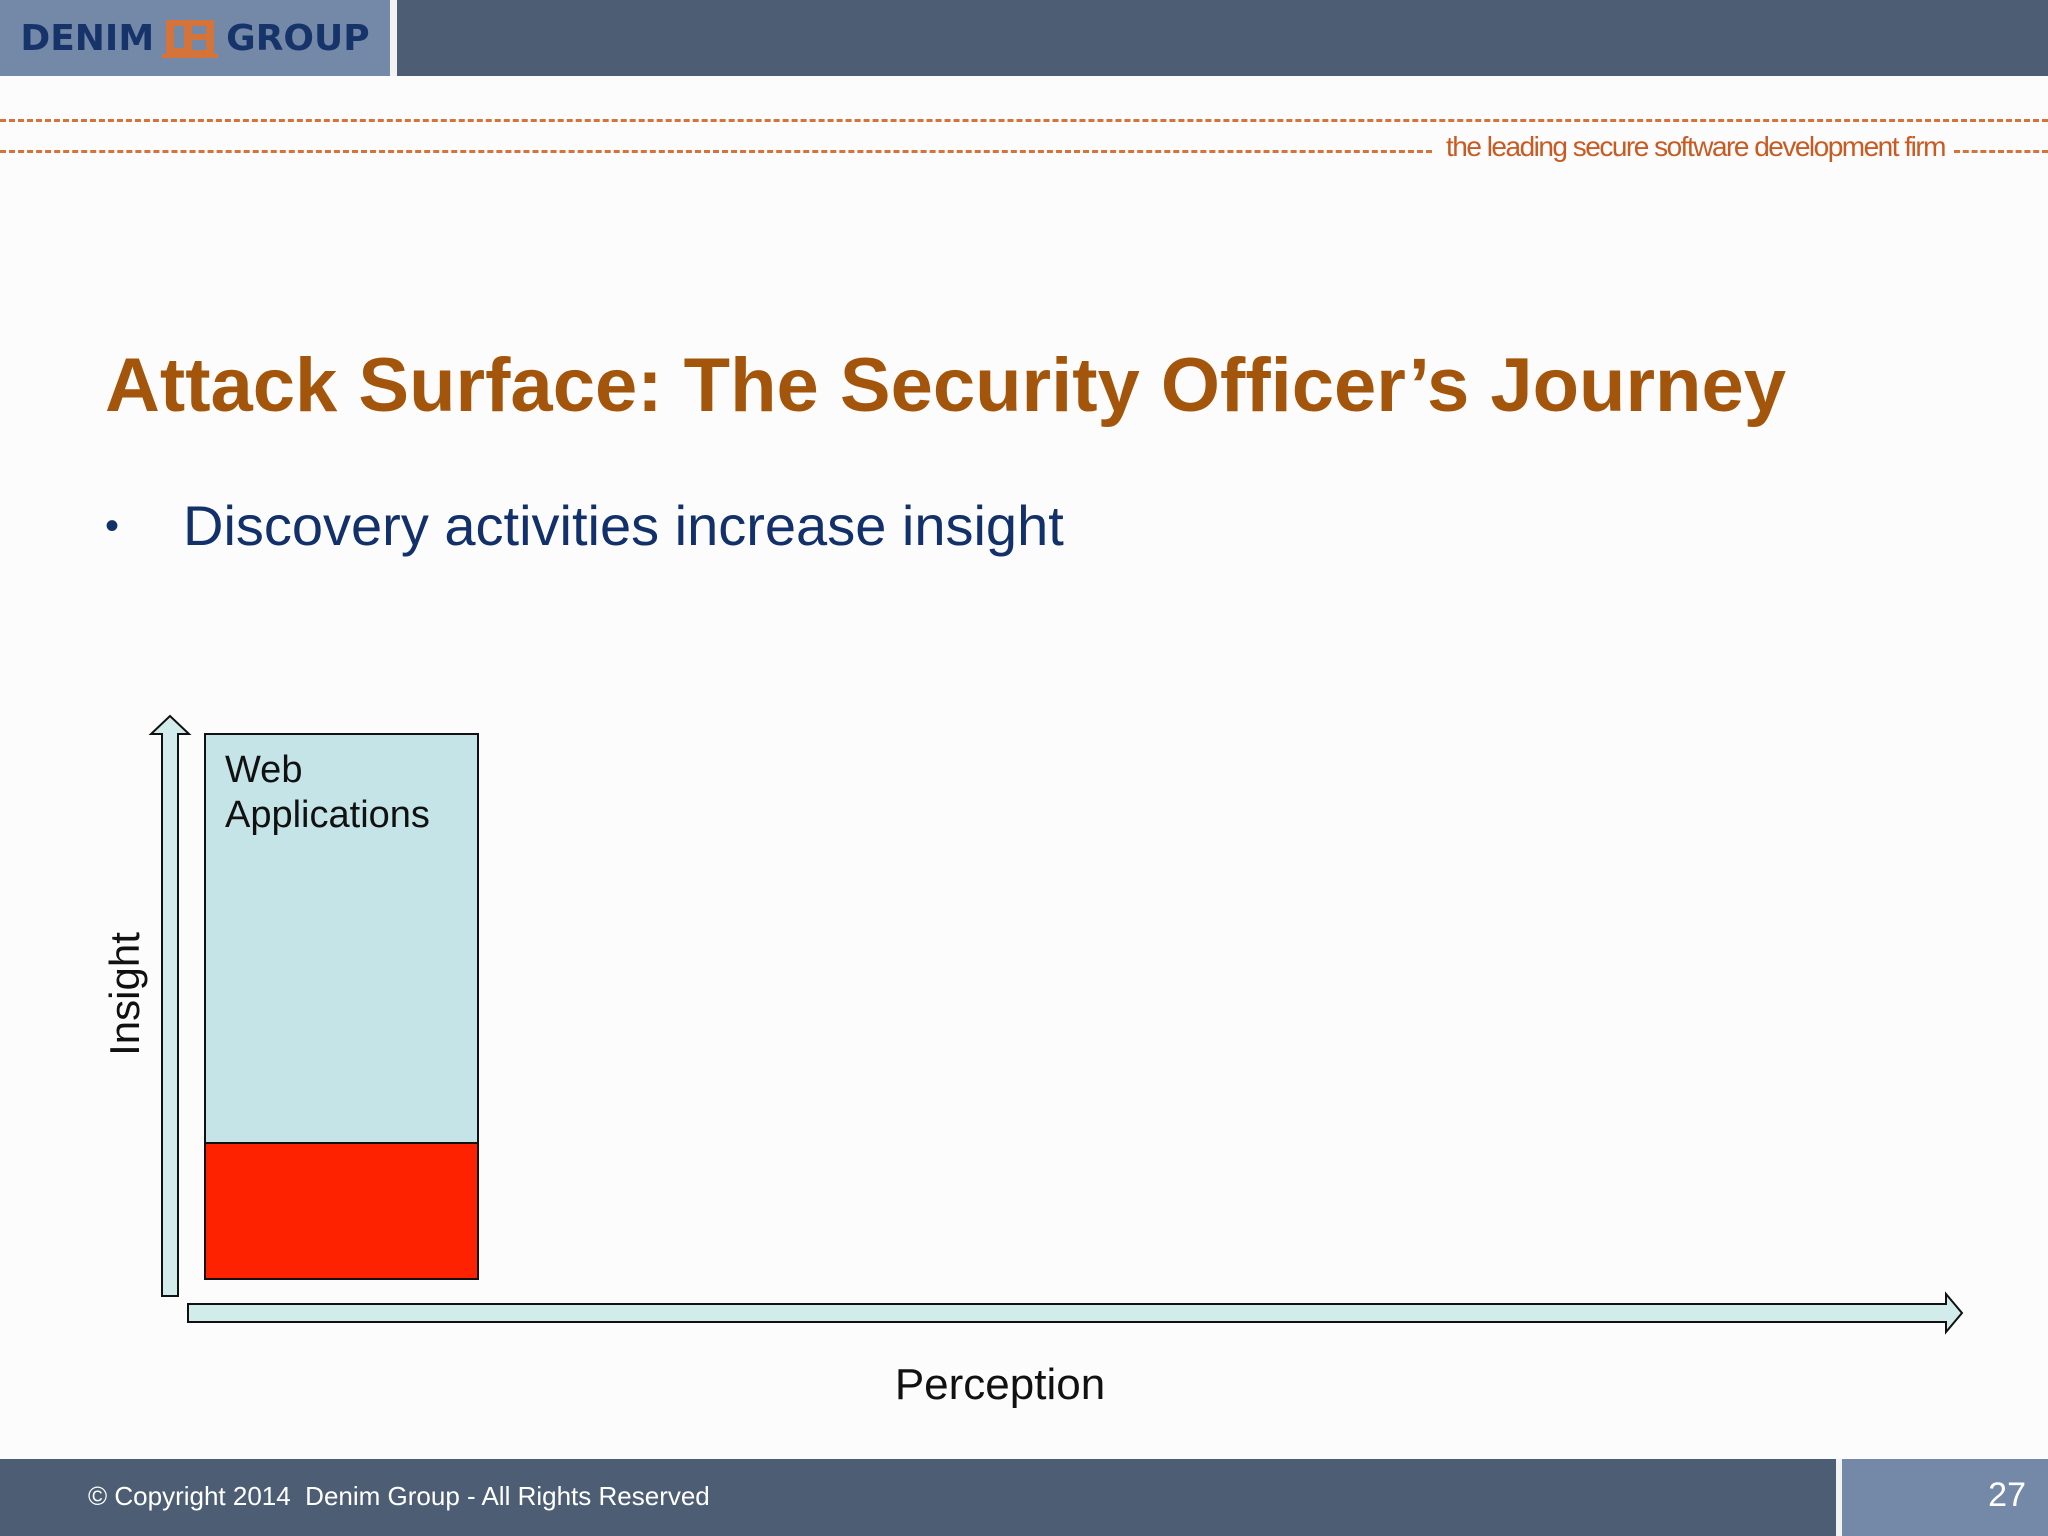 This screenshot has height=1536, width=2048. I want to click on footer-divider, so click(1839, 1497).